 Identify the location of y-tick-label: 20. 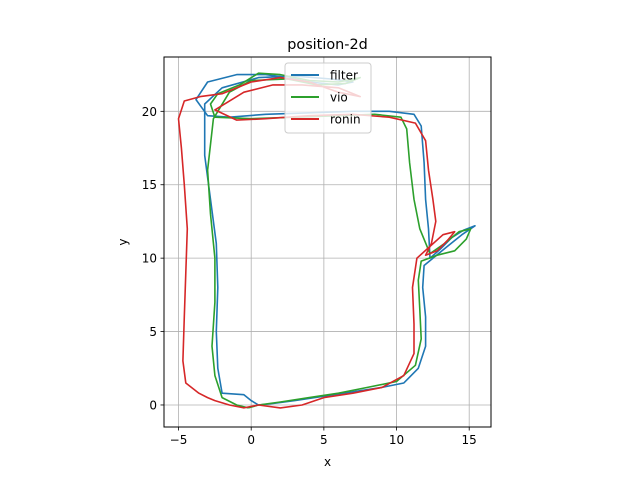
(149, 112).